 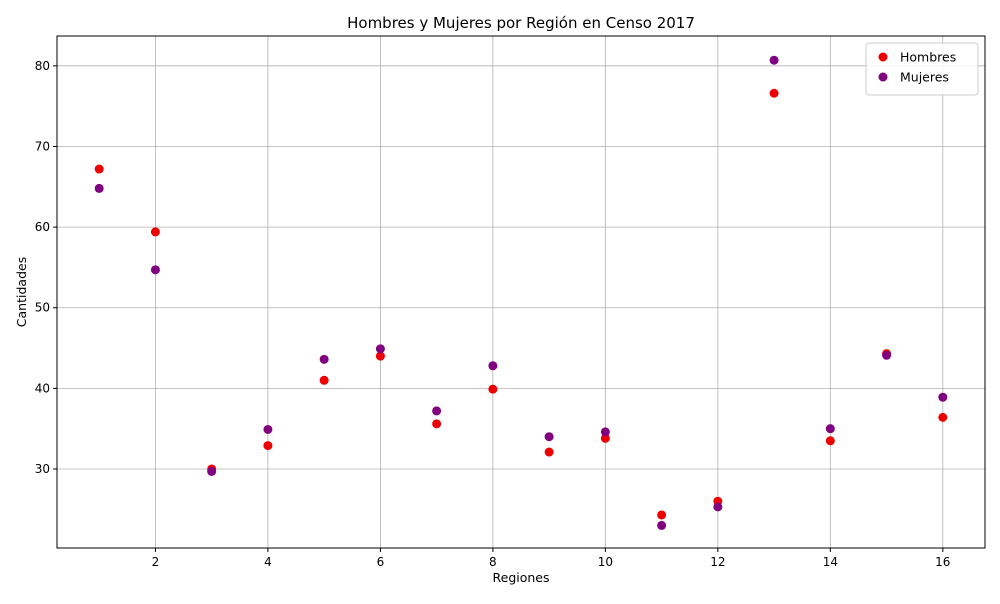 I want to click on x-tick-label: 12, so click(x=717, y=562).